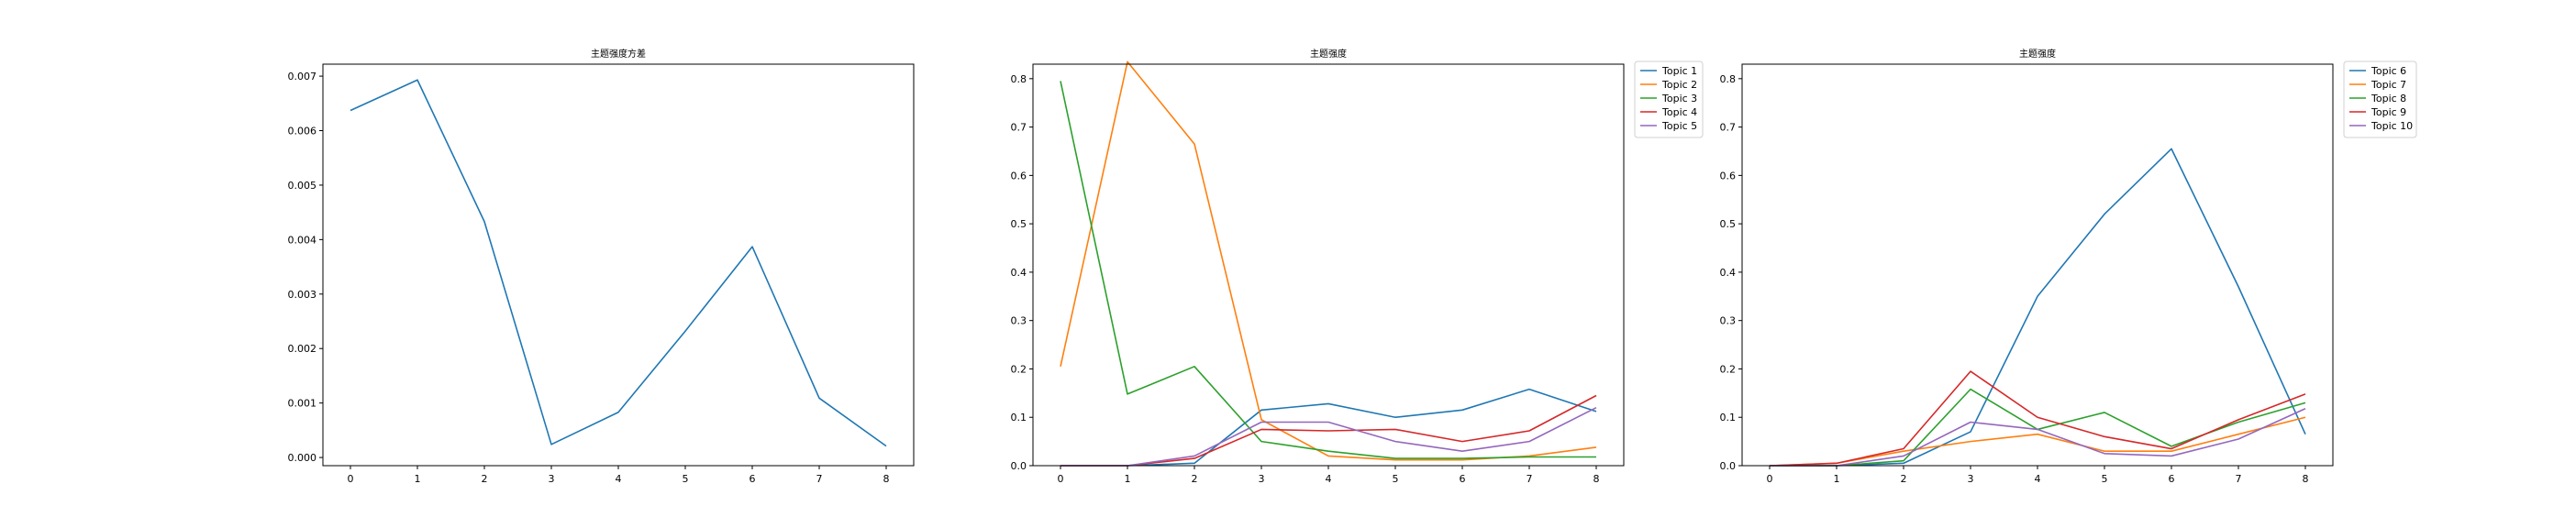  I want to click on legend-label: Topic 3, so click(1679, 98).